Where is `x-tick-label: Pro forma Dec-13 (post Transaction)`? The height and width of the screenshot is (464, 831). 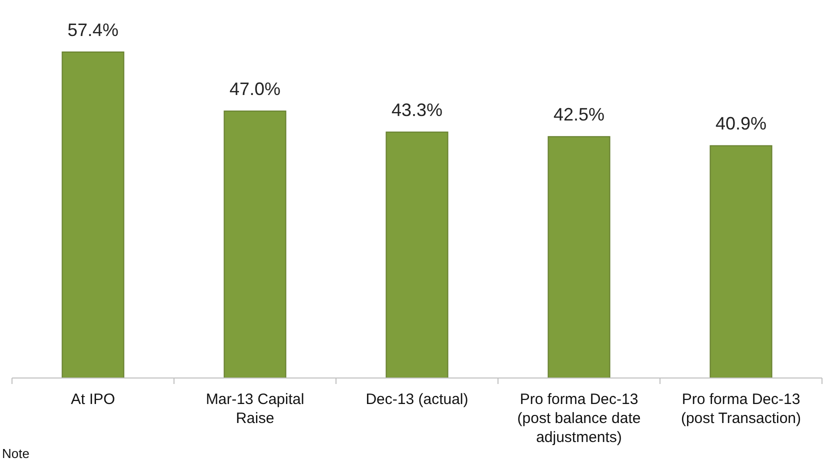
x-tick-label: Pro forma Dec-13 (post Transaction) is located at coordinates (741, 409).